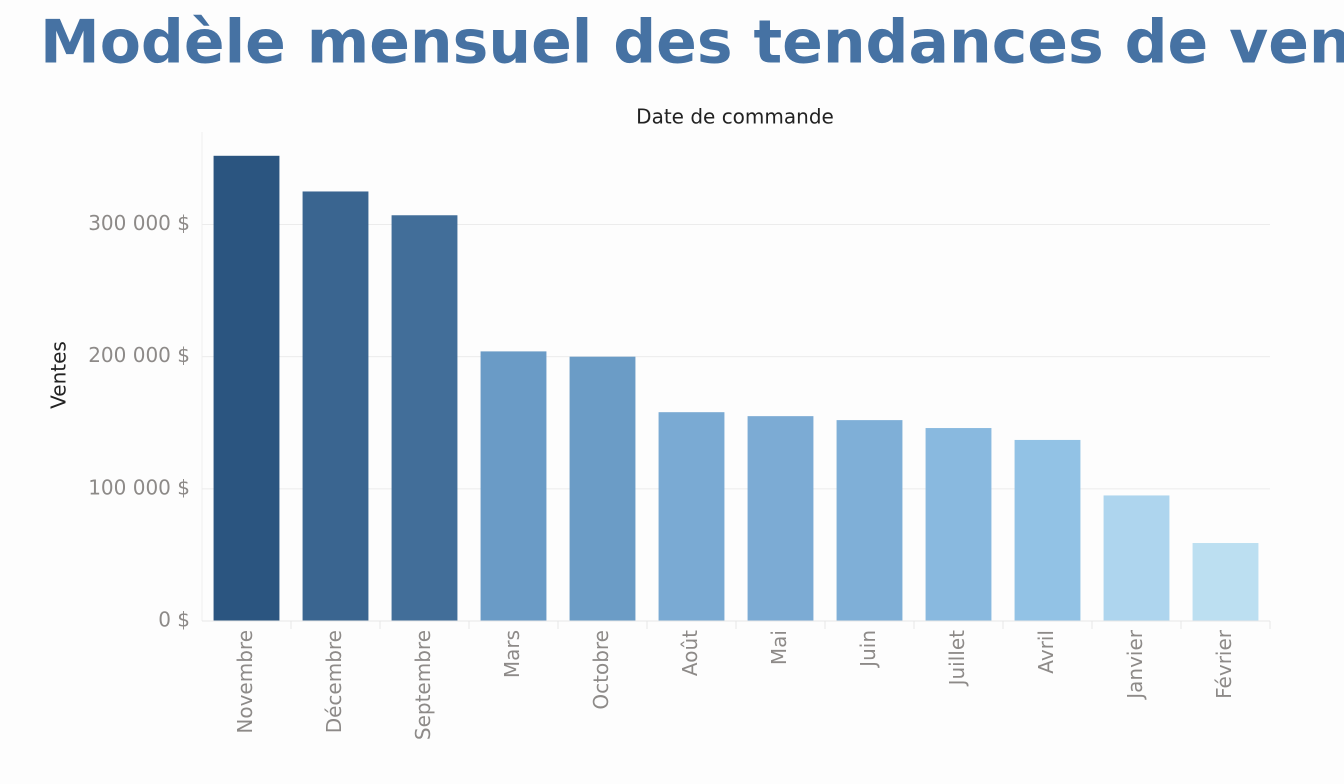  What do you see at coordinates (1224, 664) in the screenshot?
I see `x-tick-label: Février` at bounding box center [1224, 664].